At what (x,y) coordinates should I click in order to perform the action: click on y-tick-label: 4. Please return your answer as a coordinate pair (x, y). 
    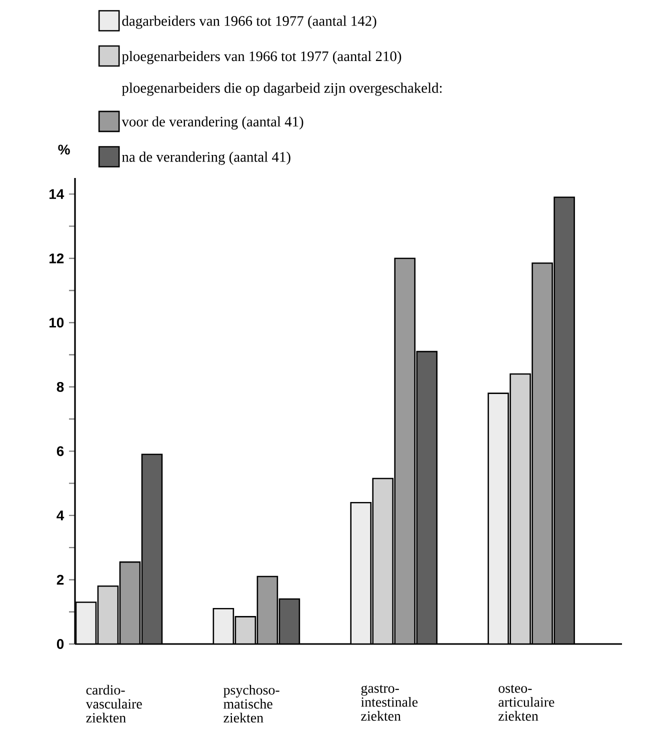
    Looking at the image, I should click on (60, 515).